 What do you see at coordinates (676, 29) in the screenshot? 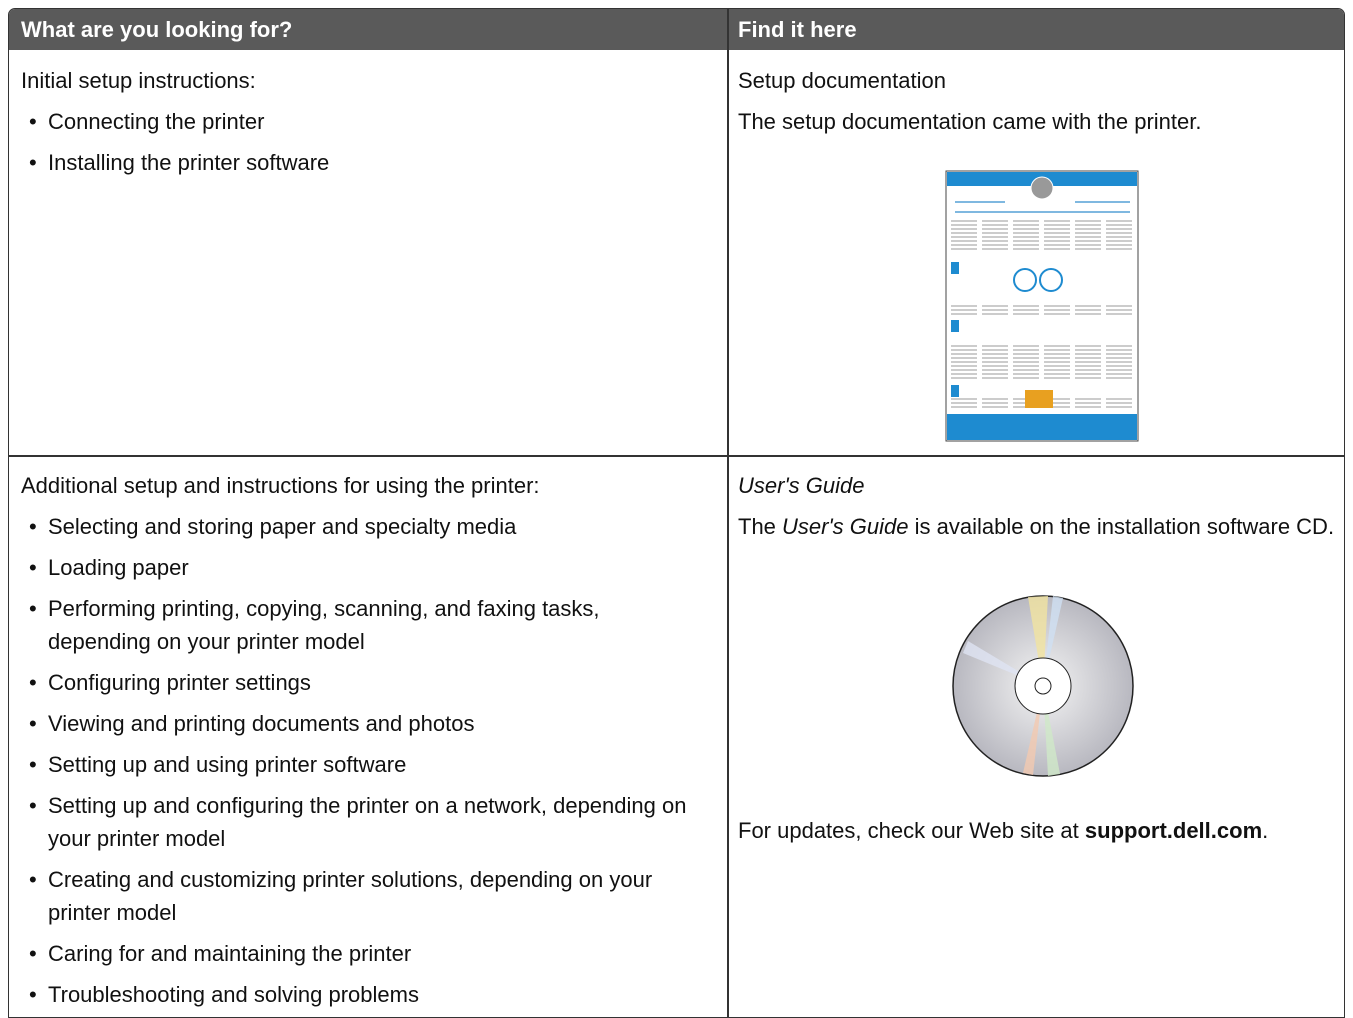
I see `table-header: What are you looking for? Find it here` at bounding box center [676, 29].